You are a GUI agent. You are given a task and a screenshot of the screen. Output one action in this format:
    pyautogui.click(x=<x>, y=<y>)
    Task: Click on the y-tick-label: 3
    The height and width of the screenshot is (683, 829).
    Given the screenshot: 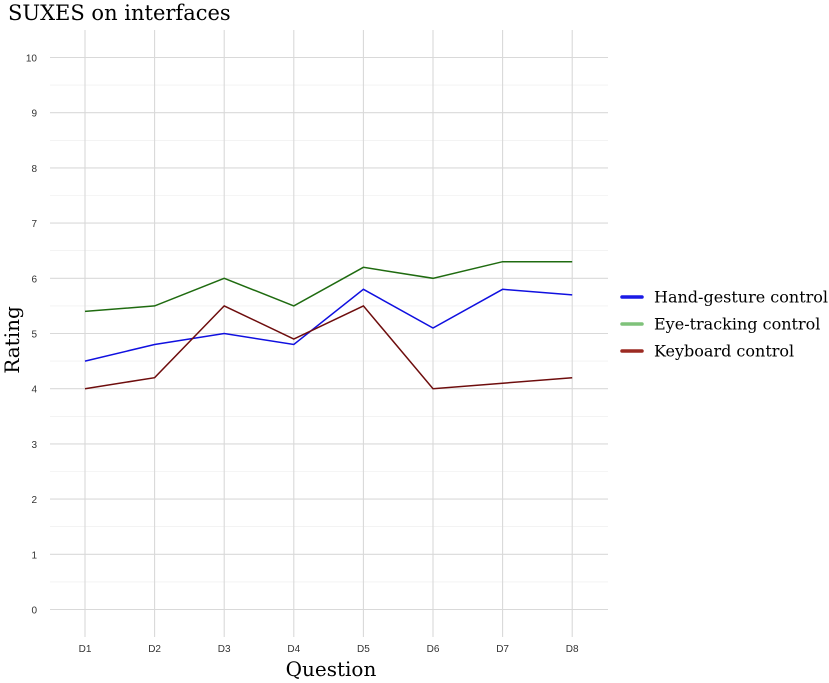 What is the action you would take?
    pyautogui.click(x=34, y=445)
    